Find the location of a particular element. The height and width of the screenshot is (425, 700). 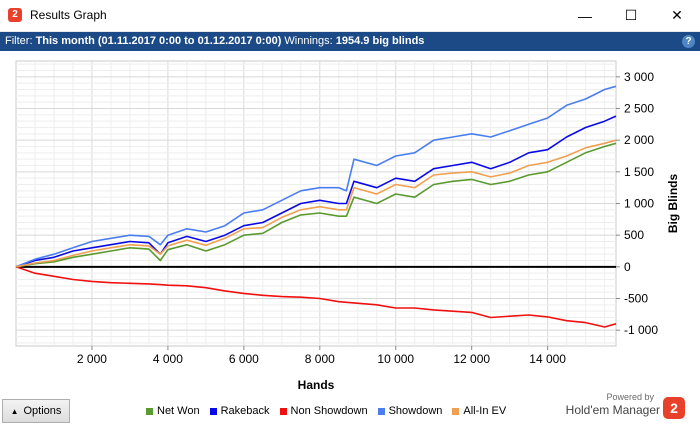

legend-label: Showdown is located at coordinates (415, 411).